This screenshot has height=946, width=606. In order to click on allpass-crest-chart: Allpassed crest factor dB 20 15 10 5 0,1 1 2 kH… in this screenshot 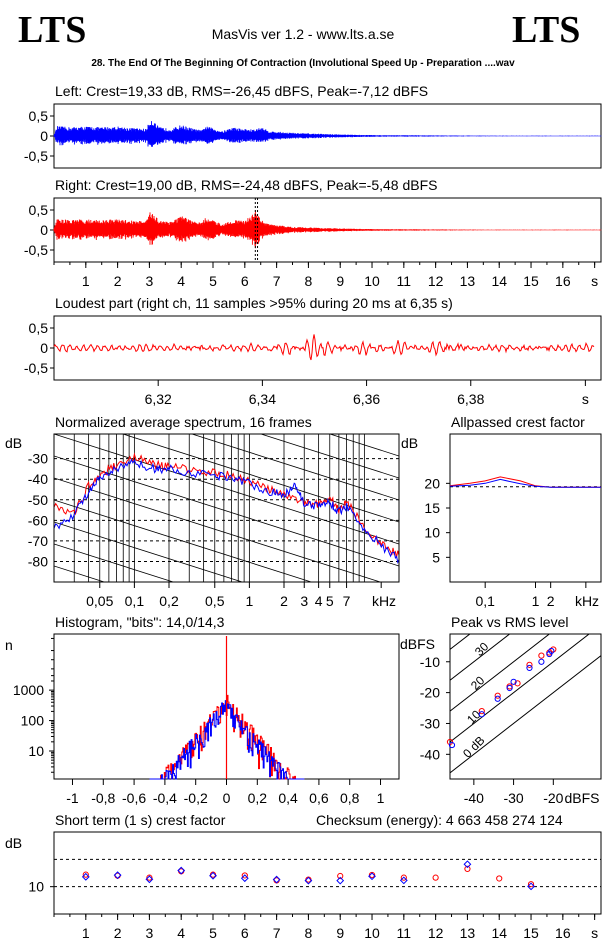, I will do `click(501, 511)`.